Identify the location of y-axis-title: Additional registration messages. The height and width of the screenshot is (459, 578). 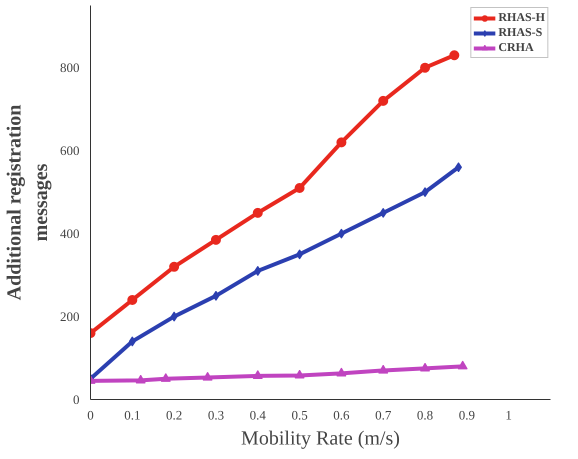
(28, 202).